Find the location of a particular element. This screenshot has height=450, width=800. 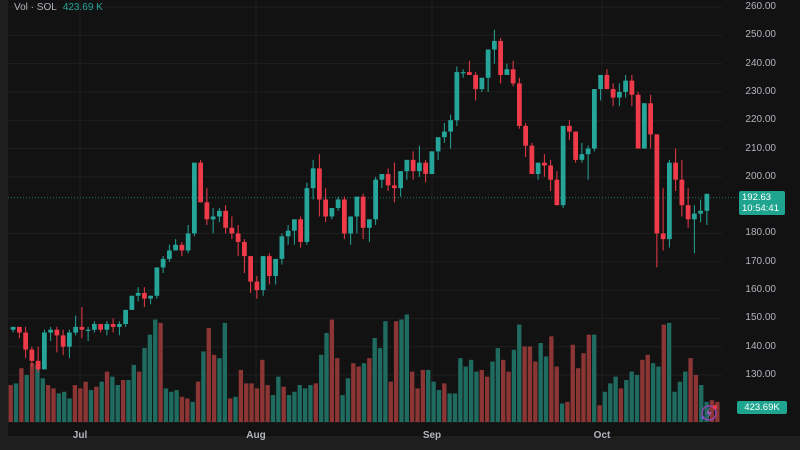

price-tick-label: 250.00 is located at coordinates (760, 35).